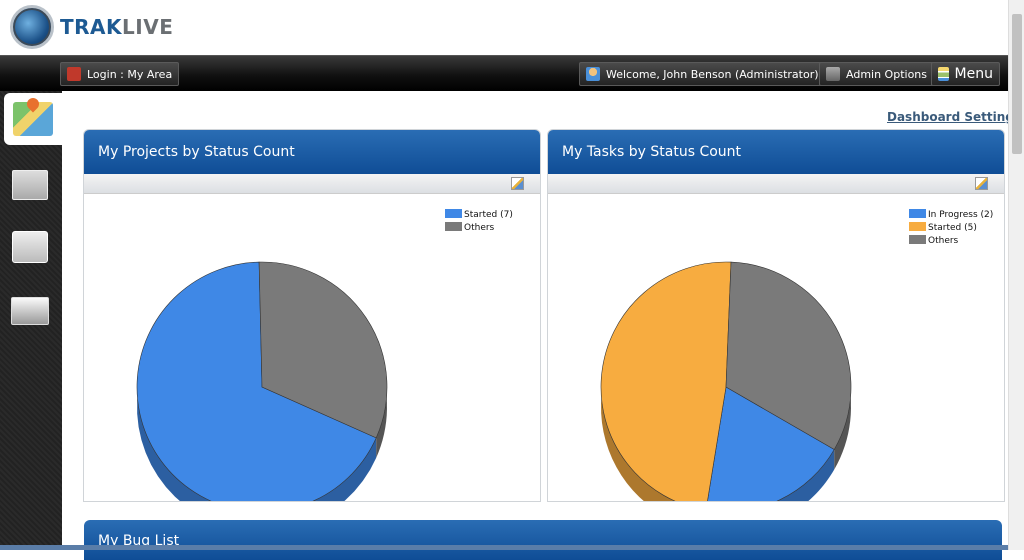 The width and height of the screenshot is (1024, 560). What do you see at coordinates (74, 74) in the screenshot?
I see `sitemap-icon` at bounding box center [74, 74].